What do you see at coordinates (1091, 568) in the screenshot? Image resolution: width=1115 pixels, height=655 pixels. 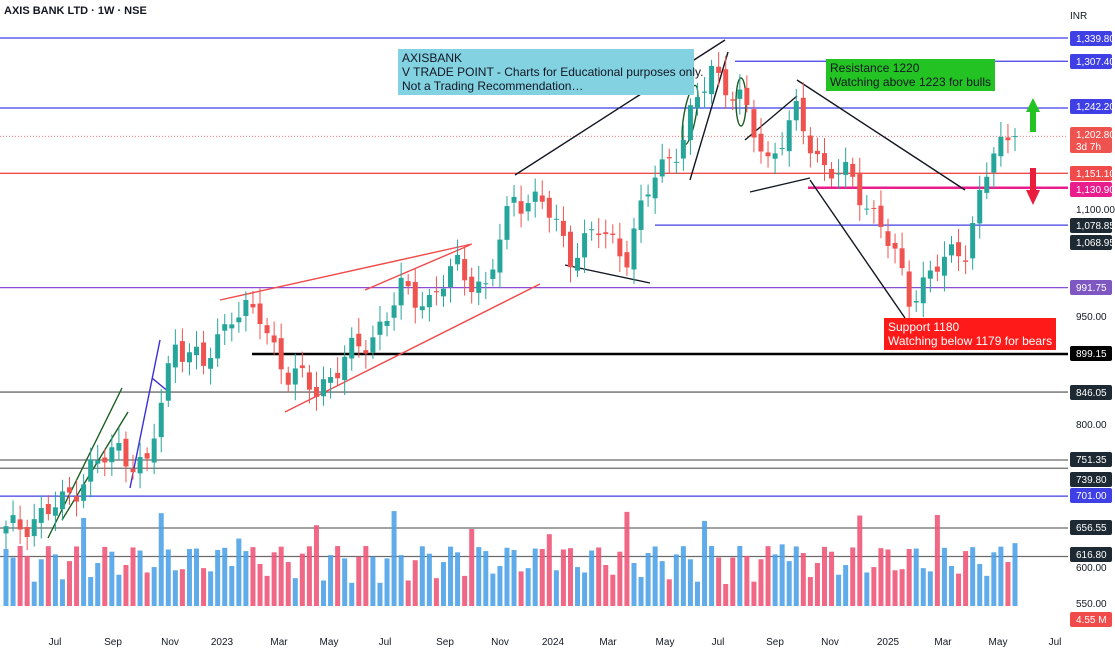 I see `price-label: 600.00` at bounding box center [1091, 568].